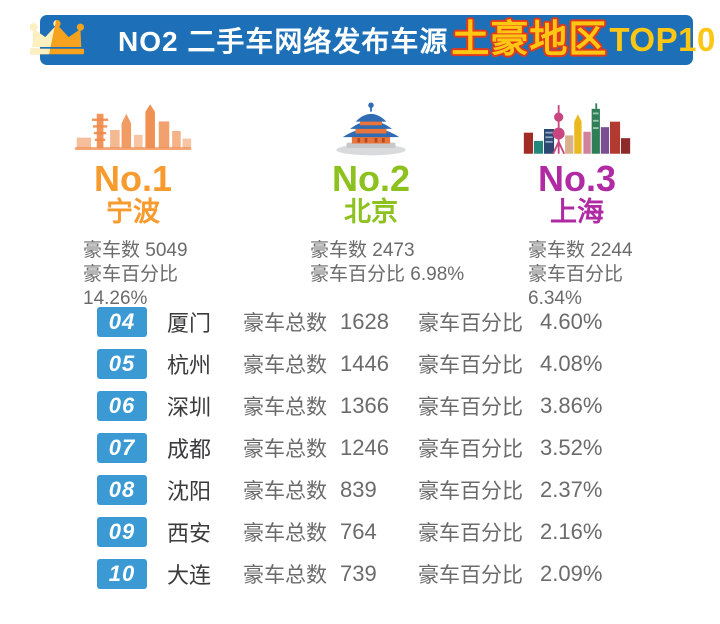 Image resolution: width=720 pixels, height=624 pixels. I want to click on city-name-beijing: 北京, so click(371, 212).